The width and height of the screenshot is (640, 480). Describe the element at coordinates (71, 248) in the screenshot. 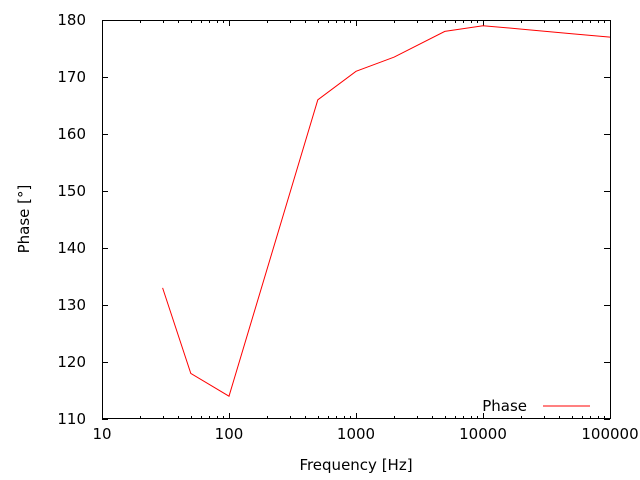

I see `y-tick-label: 140` at that location.